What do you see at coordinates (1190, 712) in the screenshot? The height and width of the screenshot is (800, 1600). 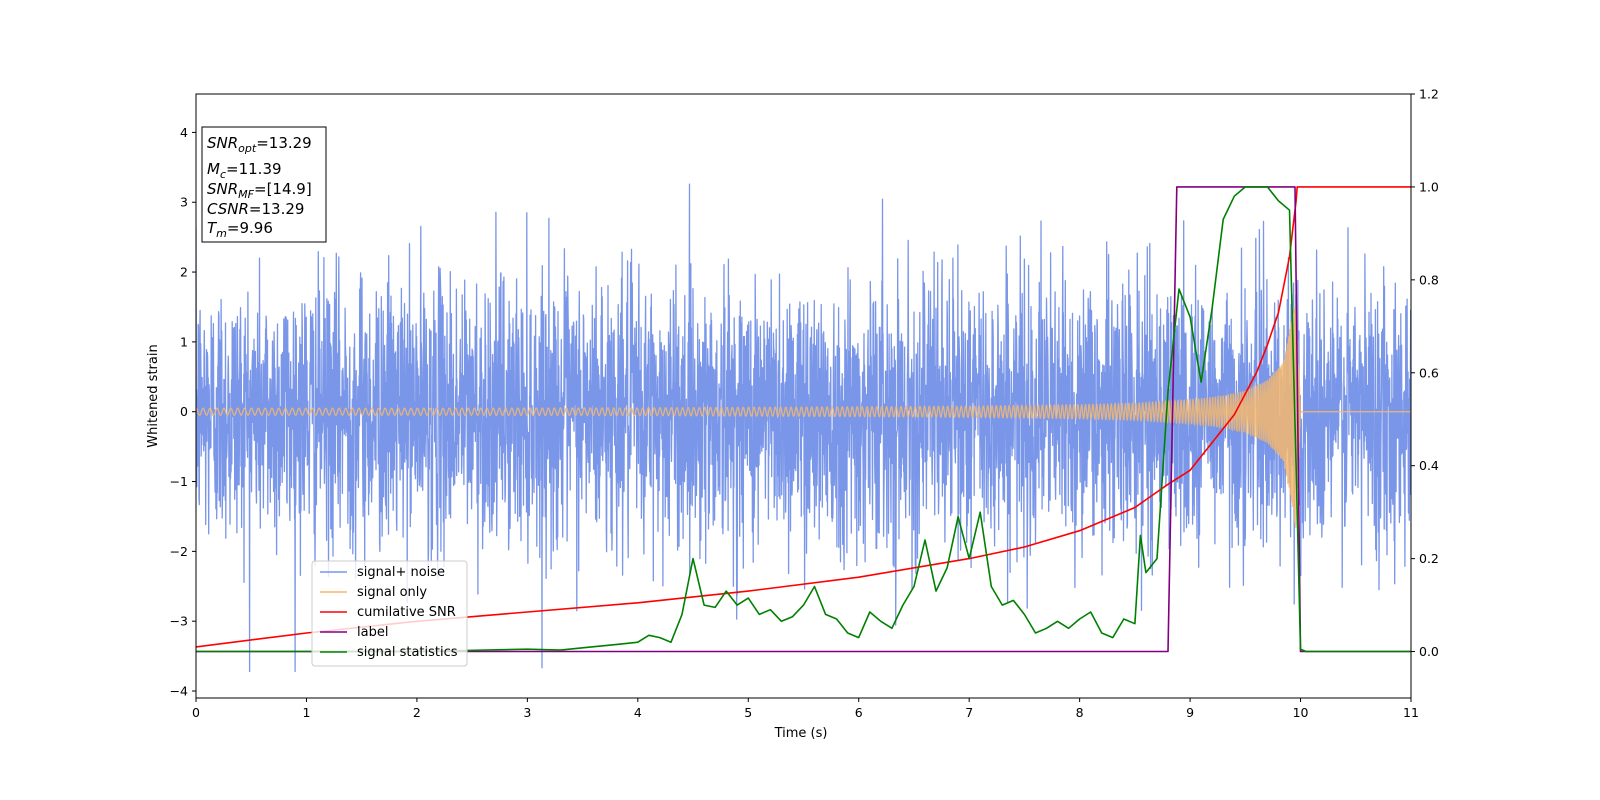 I see `x-tick-label: 9` at bounding box center [1190, 712].